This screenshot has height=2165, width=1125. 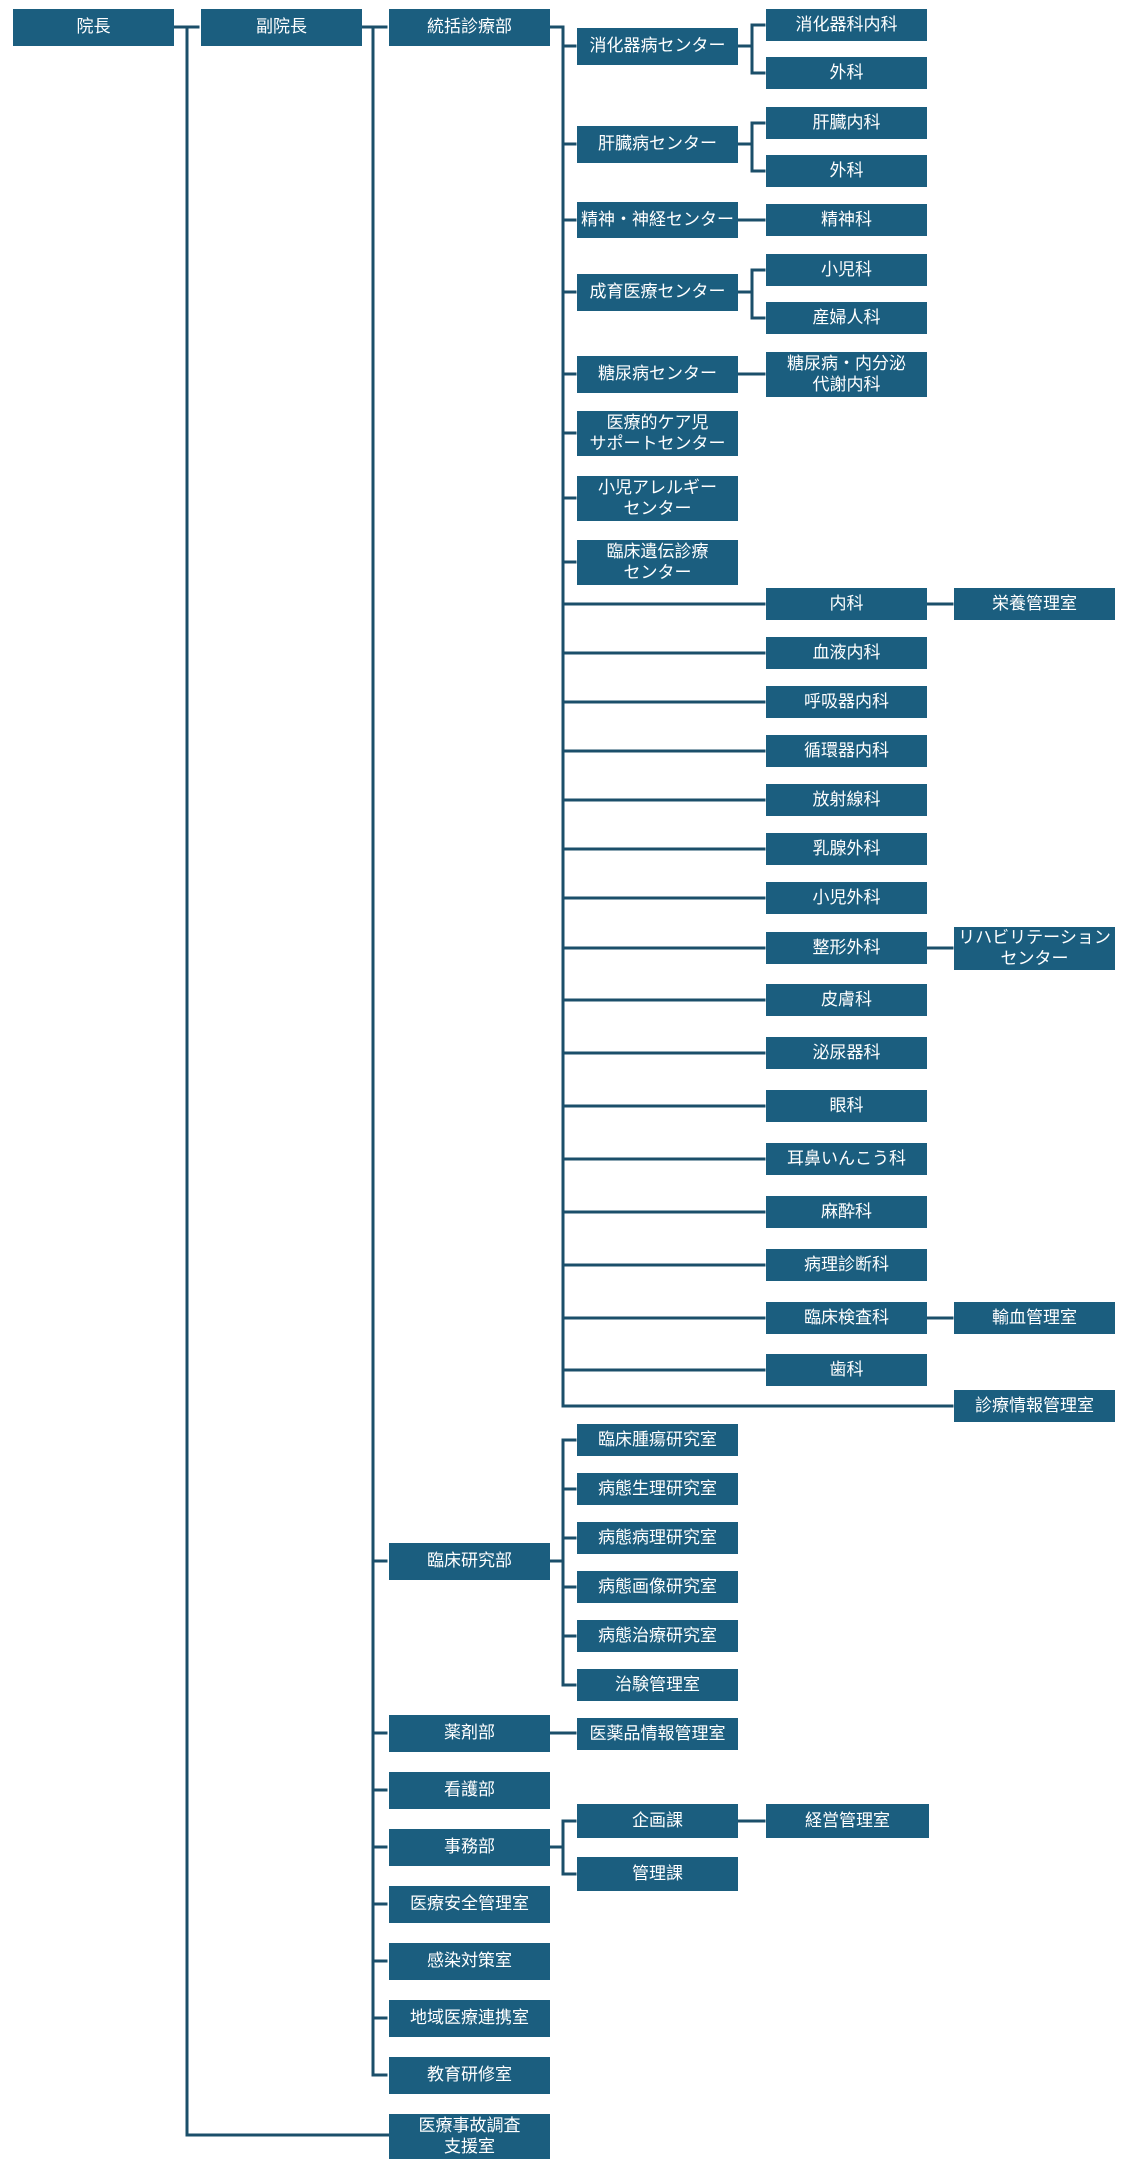 I want to click on node-nursing: 看護部, so click(x=469, y=1790).